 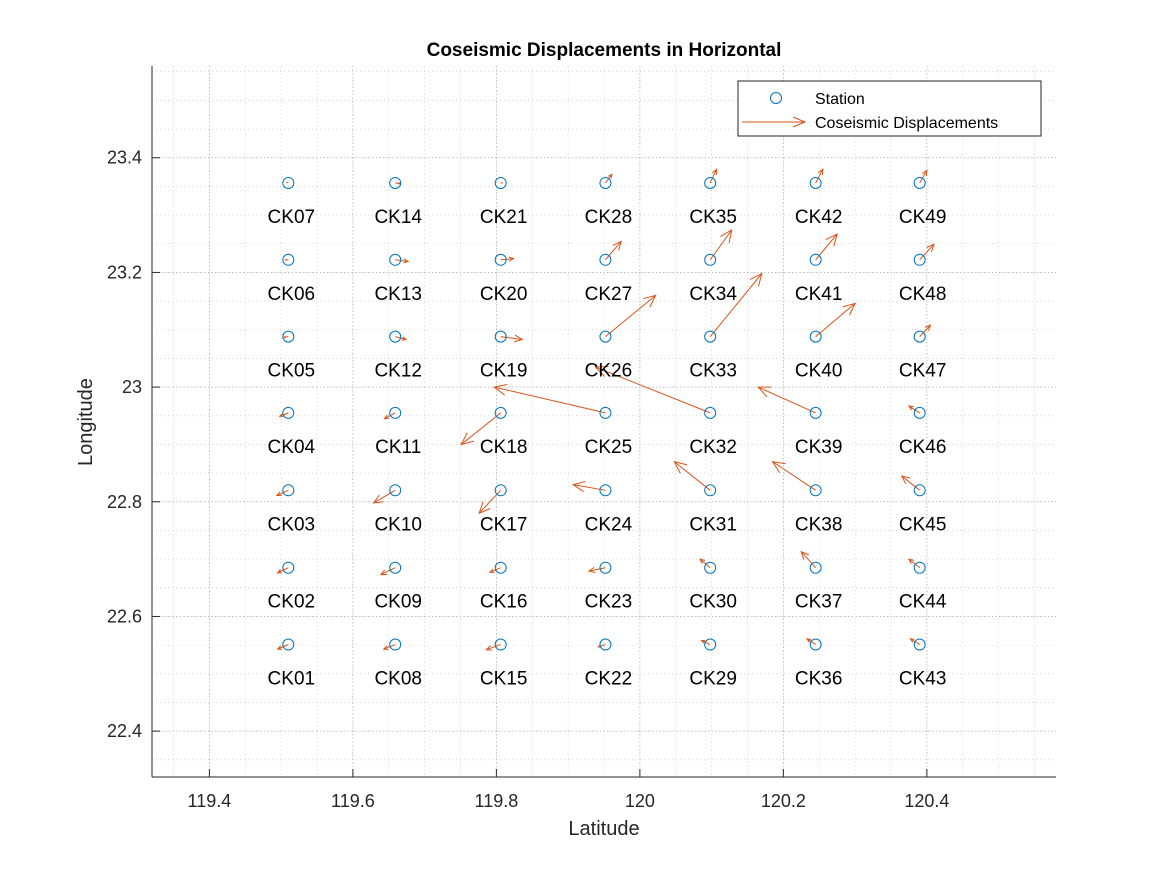 What do you see at coordinates (124, 502) in the screenshot?
I see `y-tick-label: 22.8` at bounding box center [124, 502].